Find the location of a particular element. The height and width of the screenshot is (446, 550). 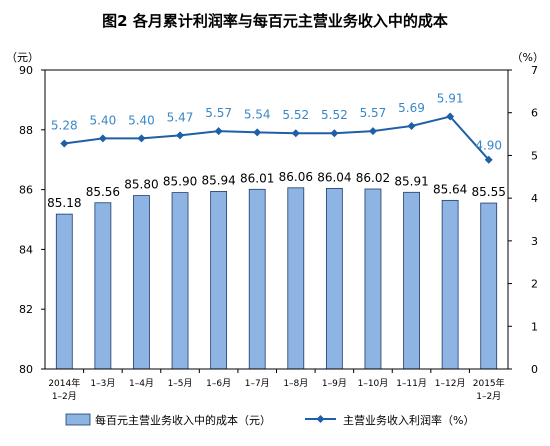

line-value-label: 5.28 is located at coordinates (64, 125).